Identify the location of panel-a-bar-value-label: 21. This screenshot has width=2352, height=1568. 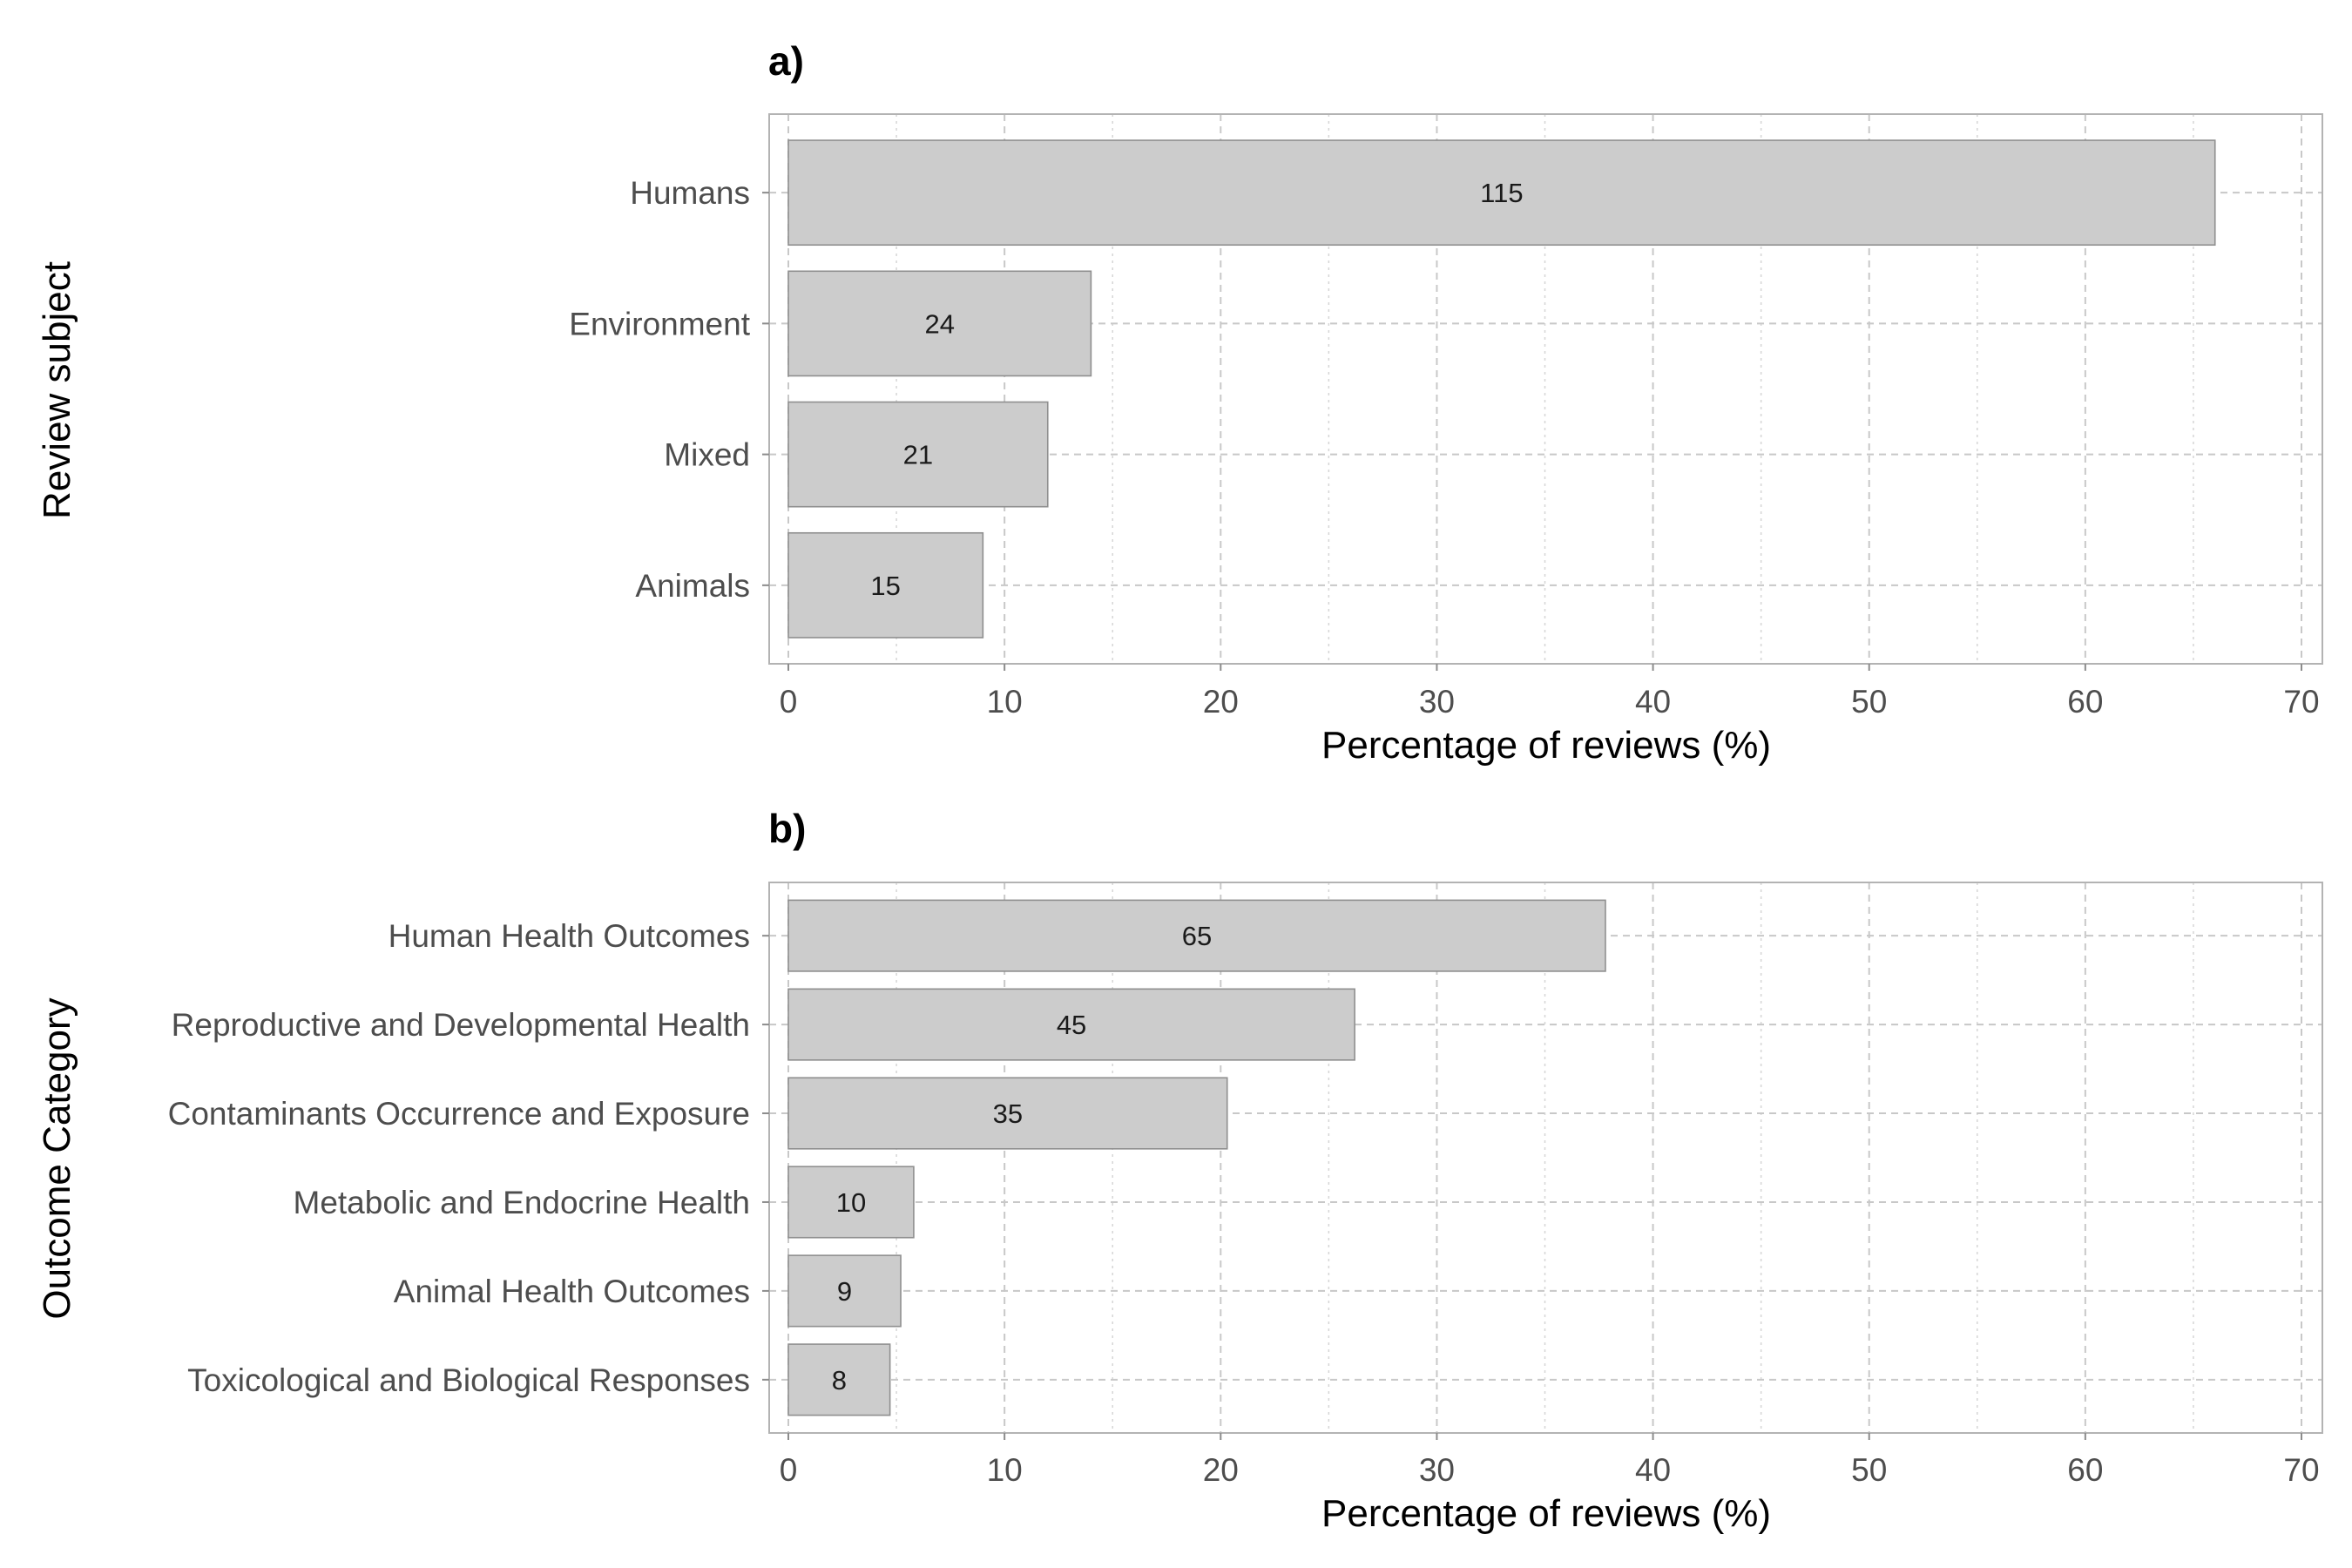
(918, 455).